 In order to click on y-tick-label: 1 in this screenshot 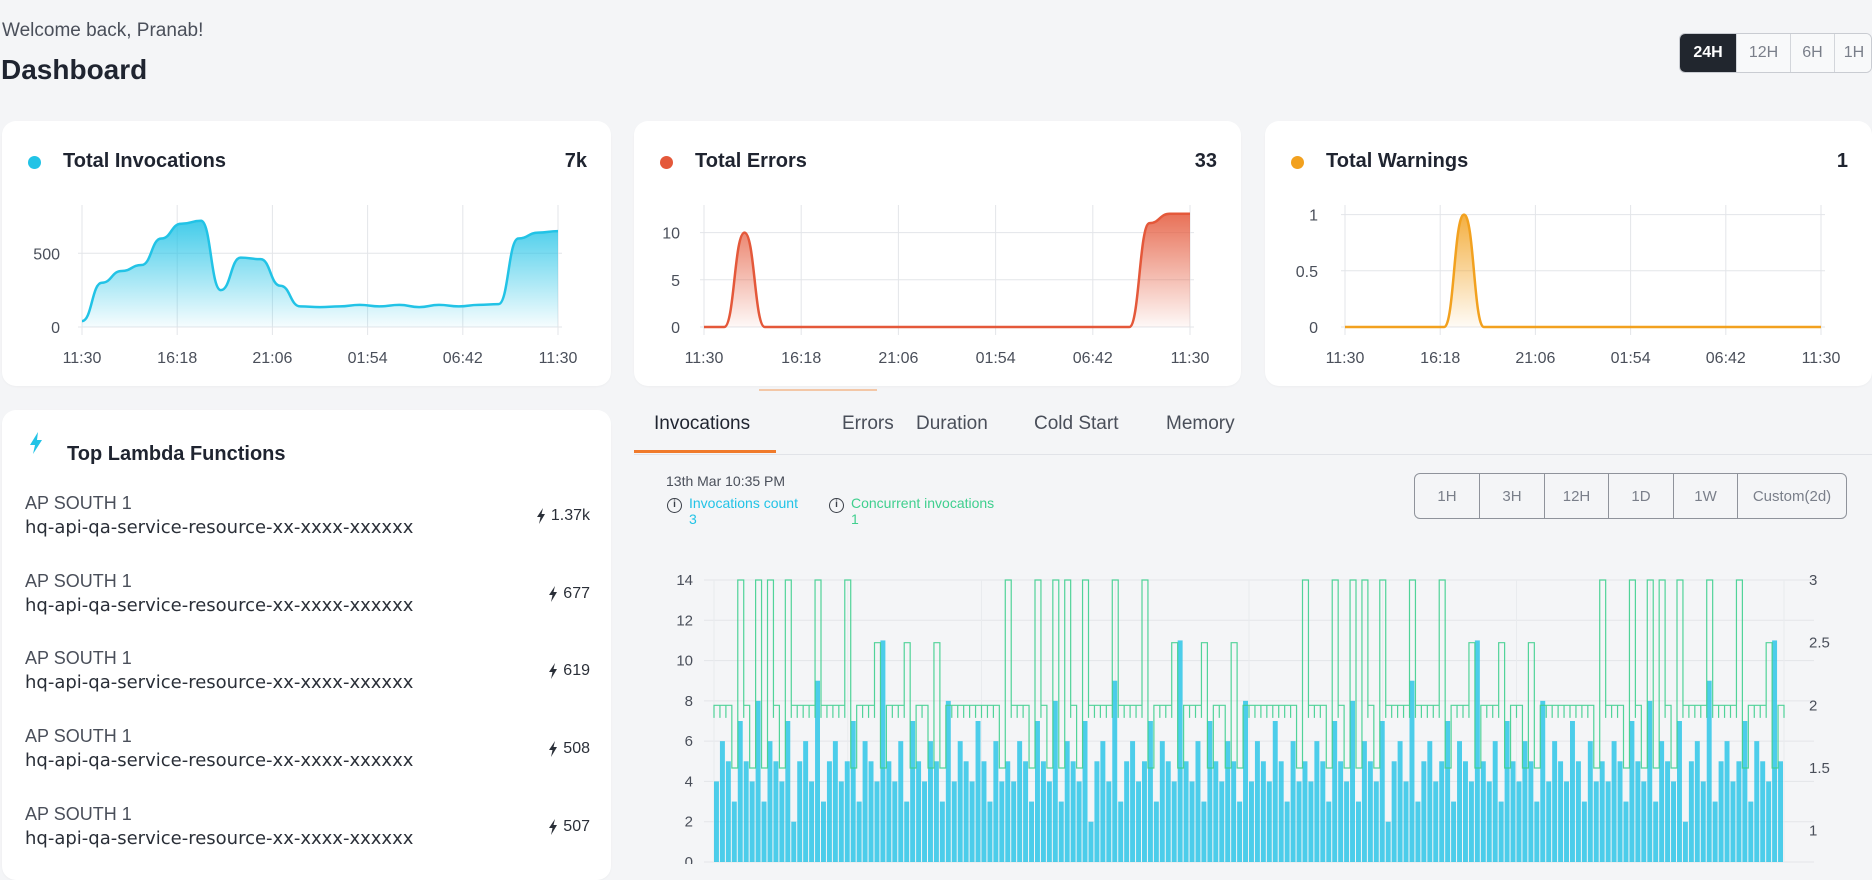, I will do `click(1313, 216)`.